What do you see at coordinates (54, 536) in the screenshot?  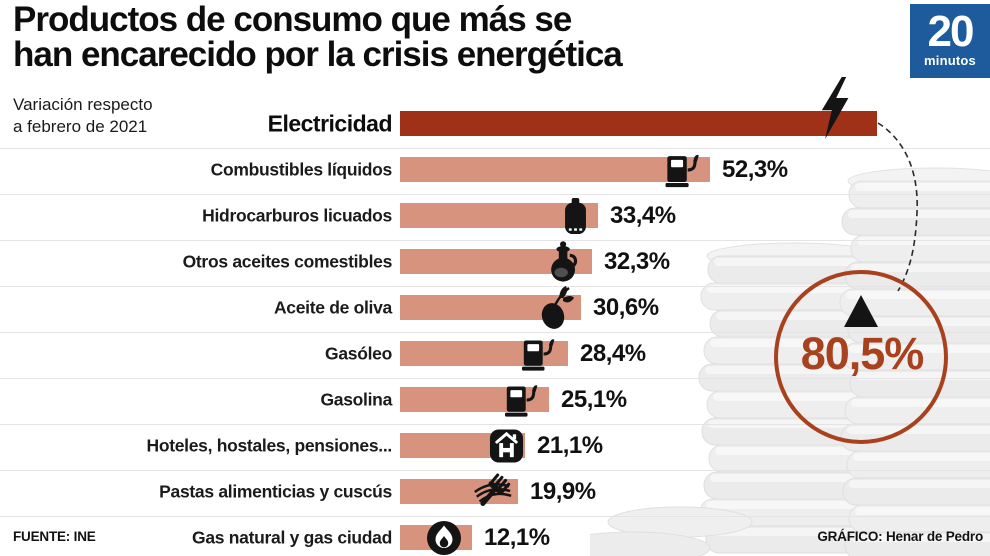 I see `source-credit: FUENTE: INE` at bounding box center [54, 536].